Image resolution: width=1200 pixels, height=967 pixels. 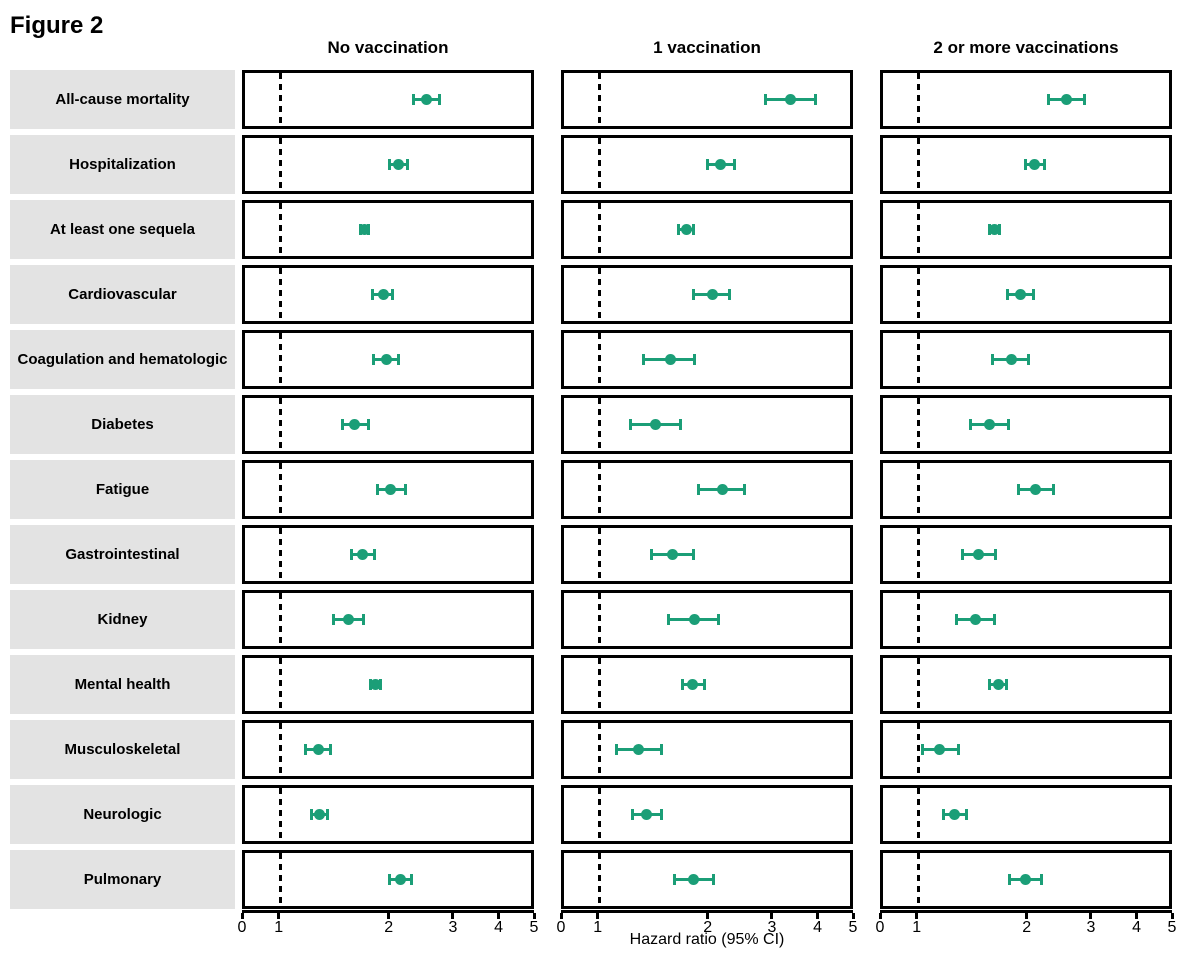 What do you see at coordinates (1091, 927) in the screenshot?
I see `axis-tick-label: 3` at bounding box center [1091, 927].